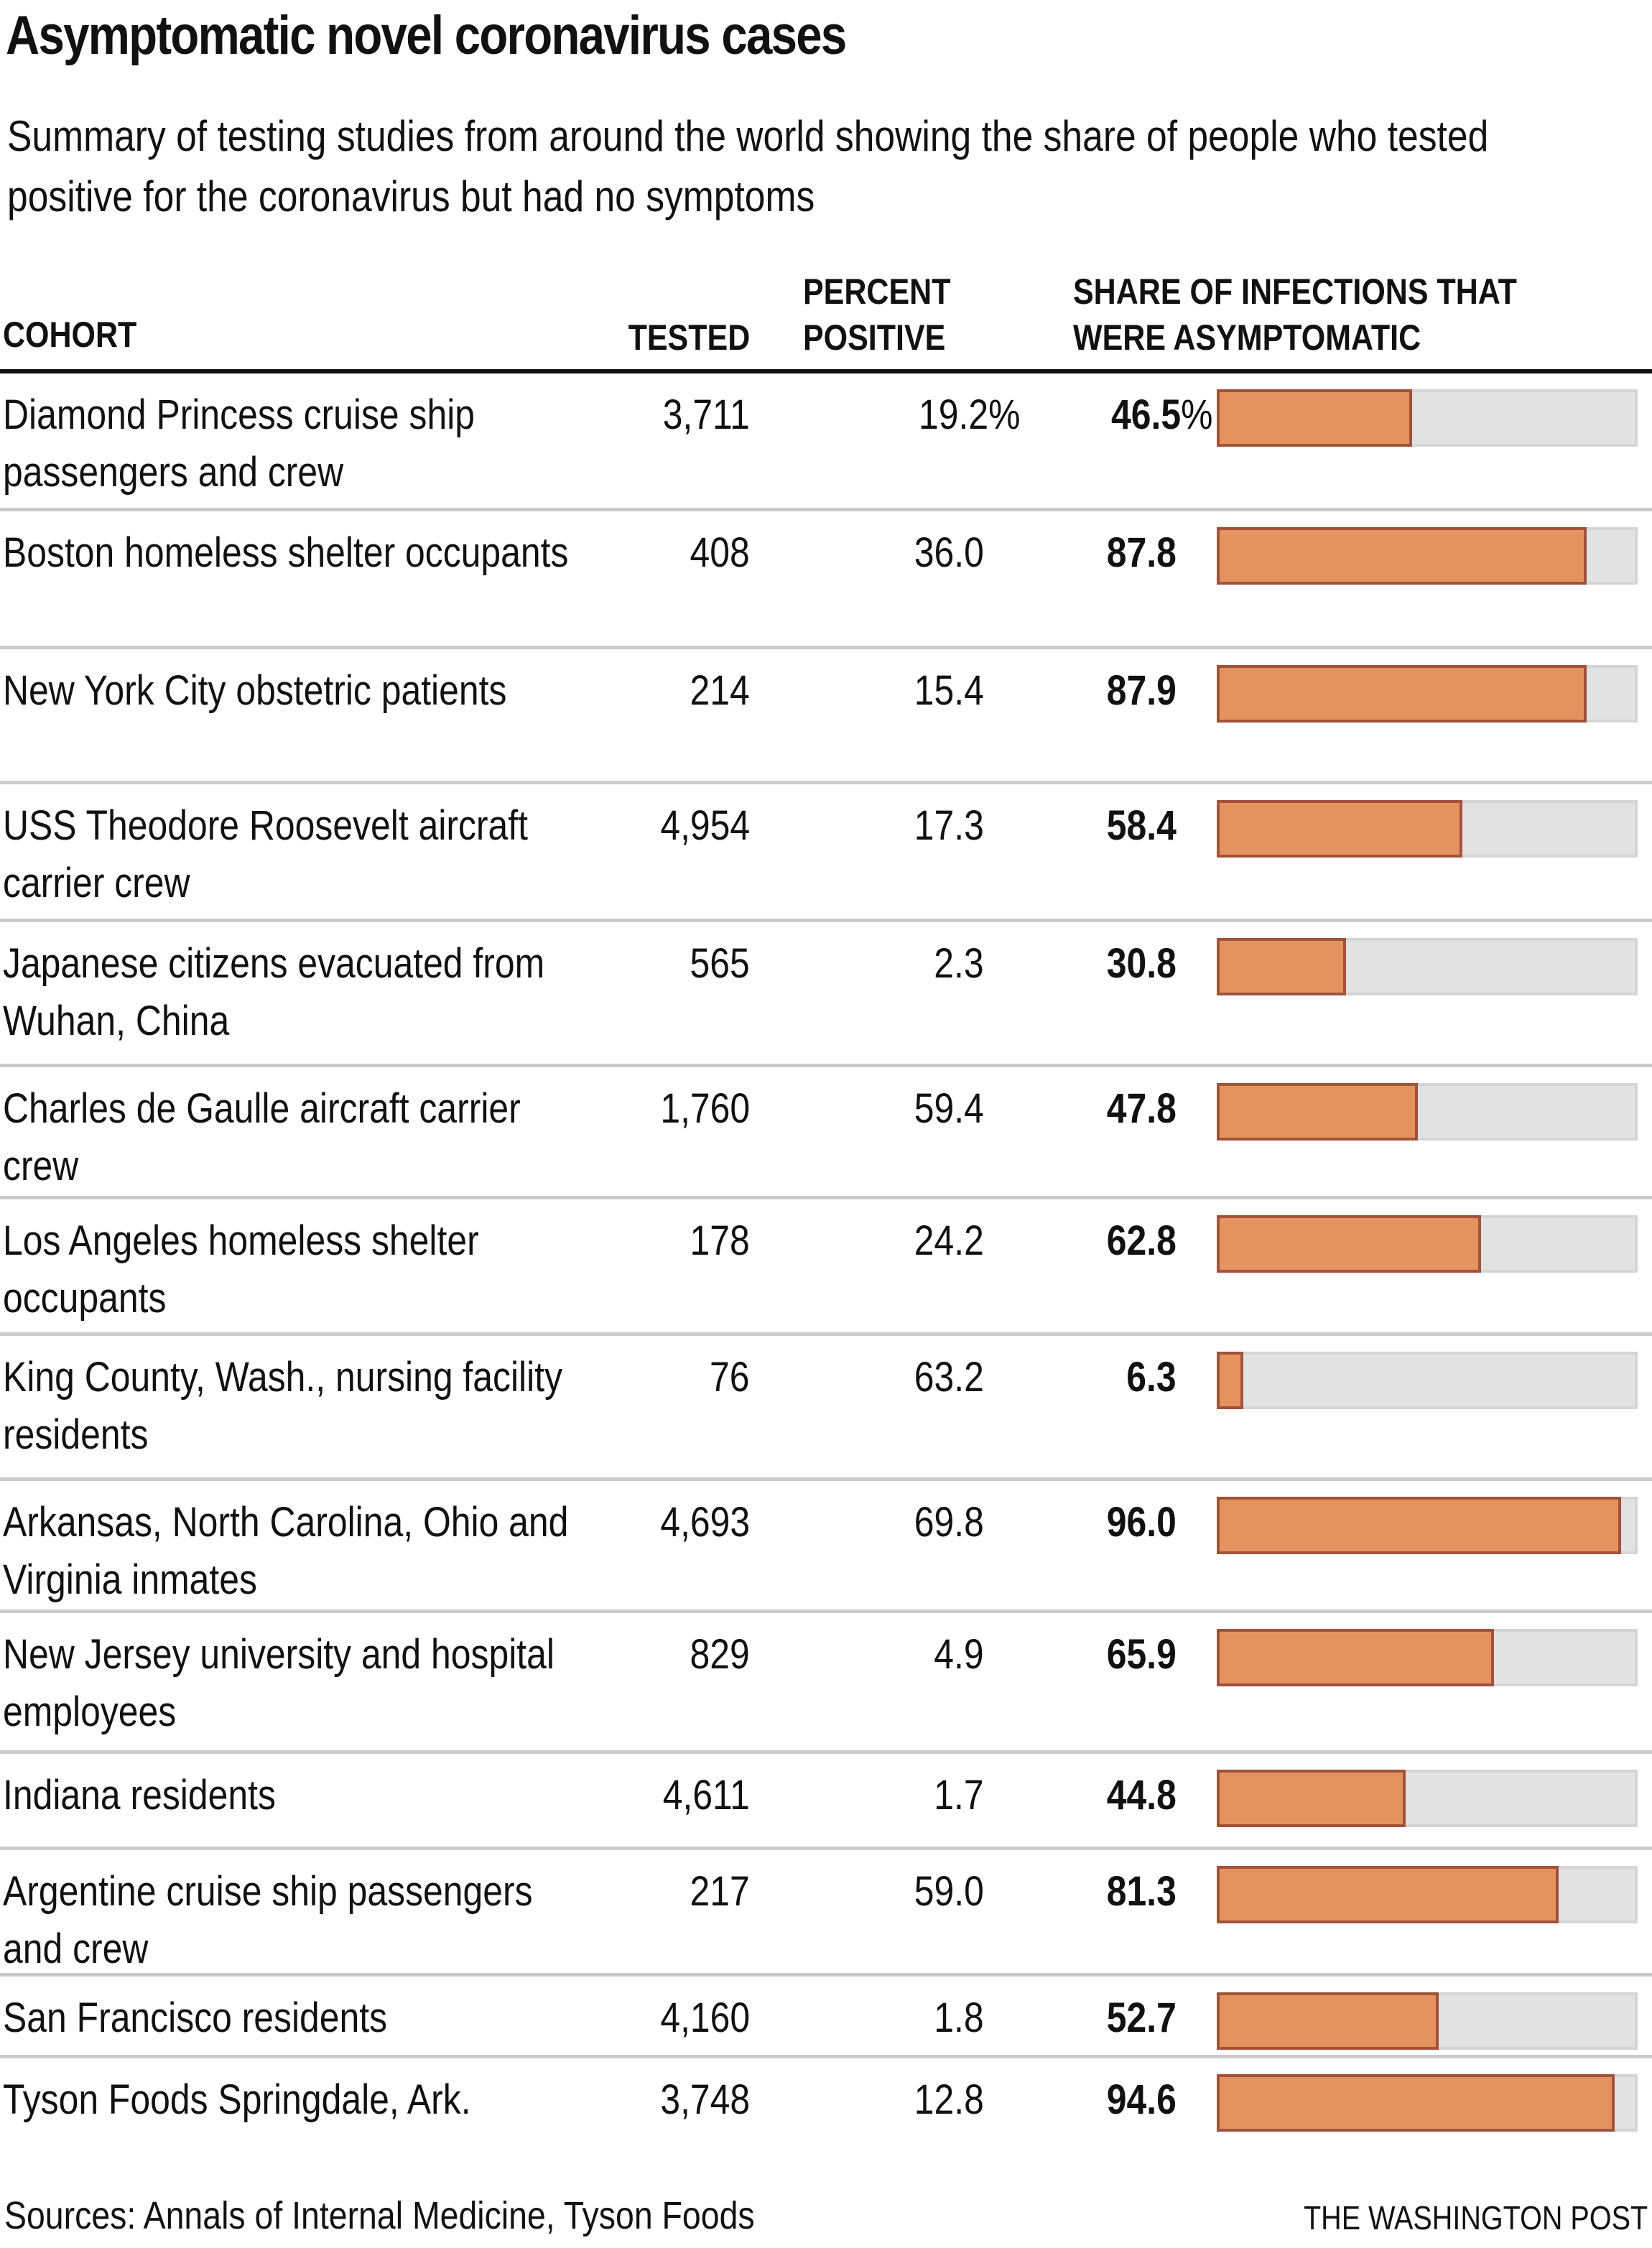 This screenshot has height=2248, width=1652. What do you see at coordinates (959, 1795) in the screenshot?
I see `percent-positive-value: 1.7` at bounding box center [959, 1795].